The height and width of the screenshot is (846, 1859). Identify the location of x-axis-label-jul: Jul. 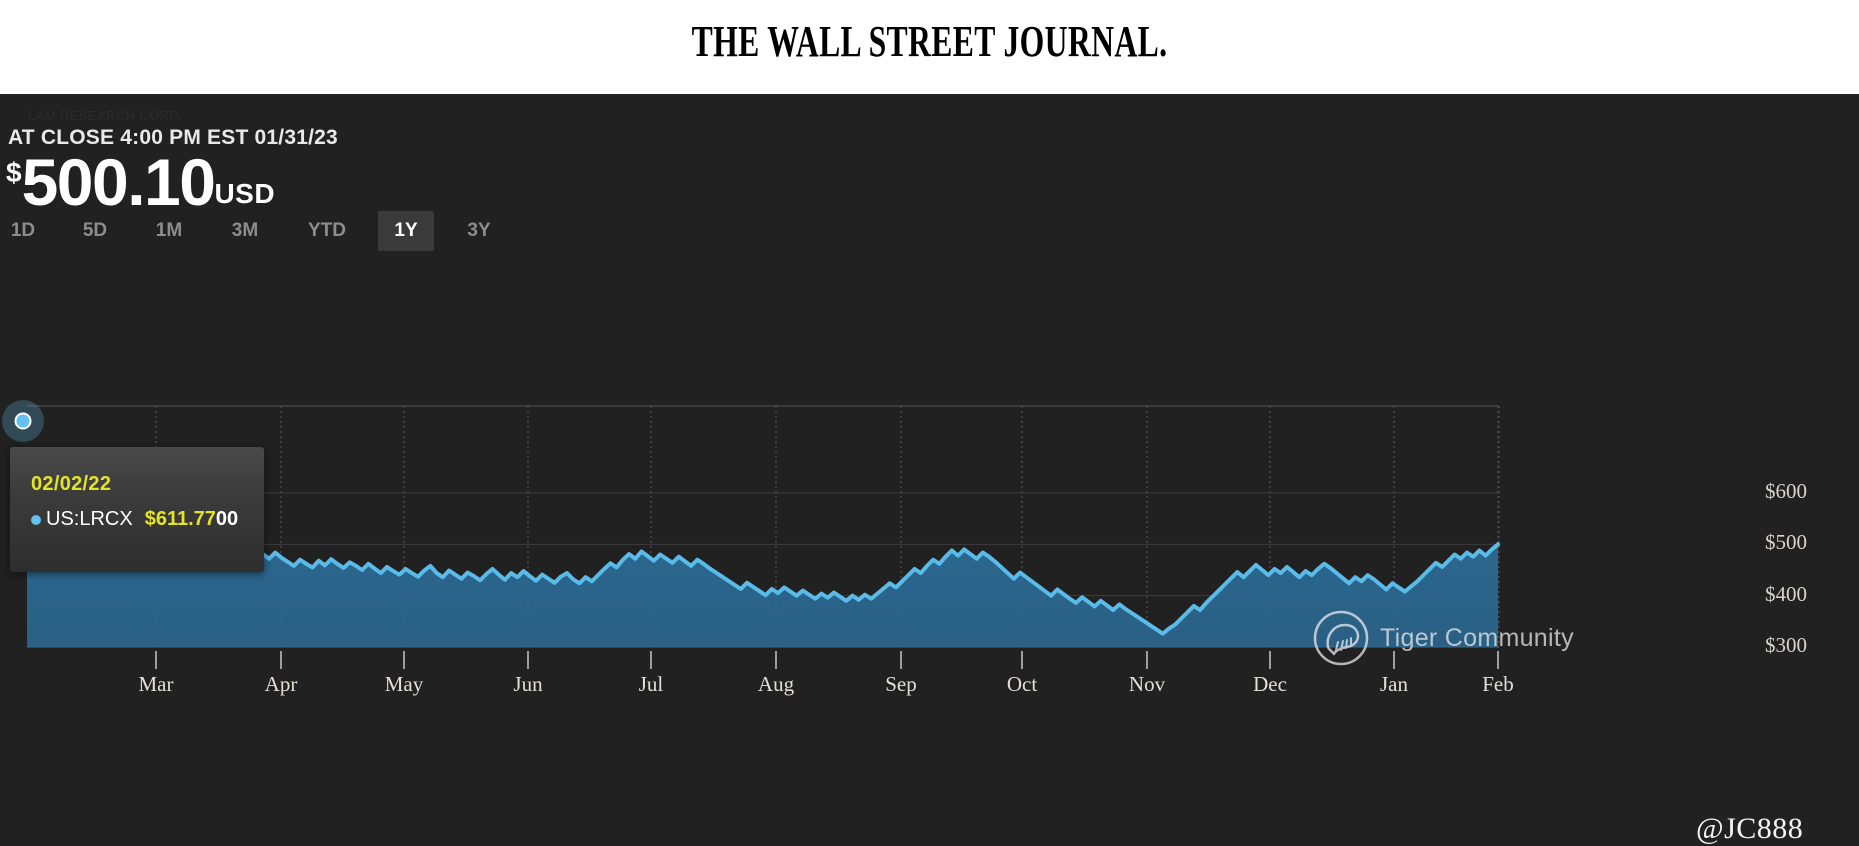
(651, 684).